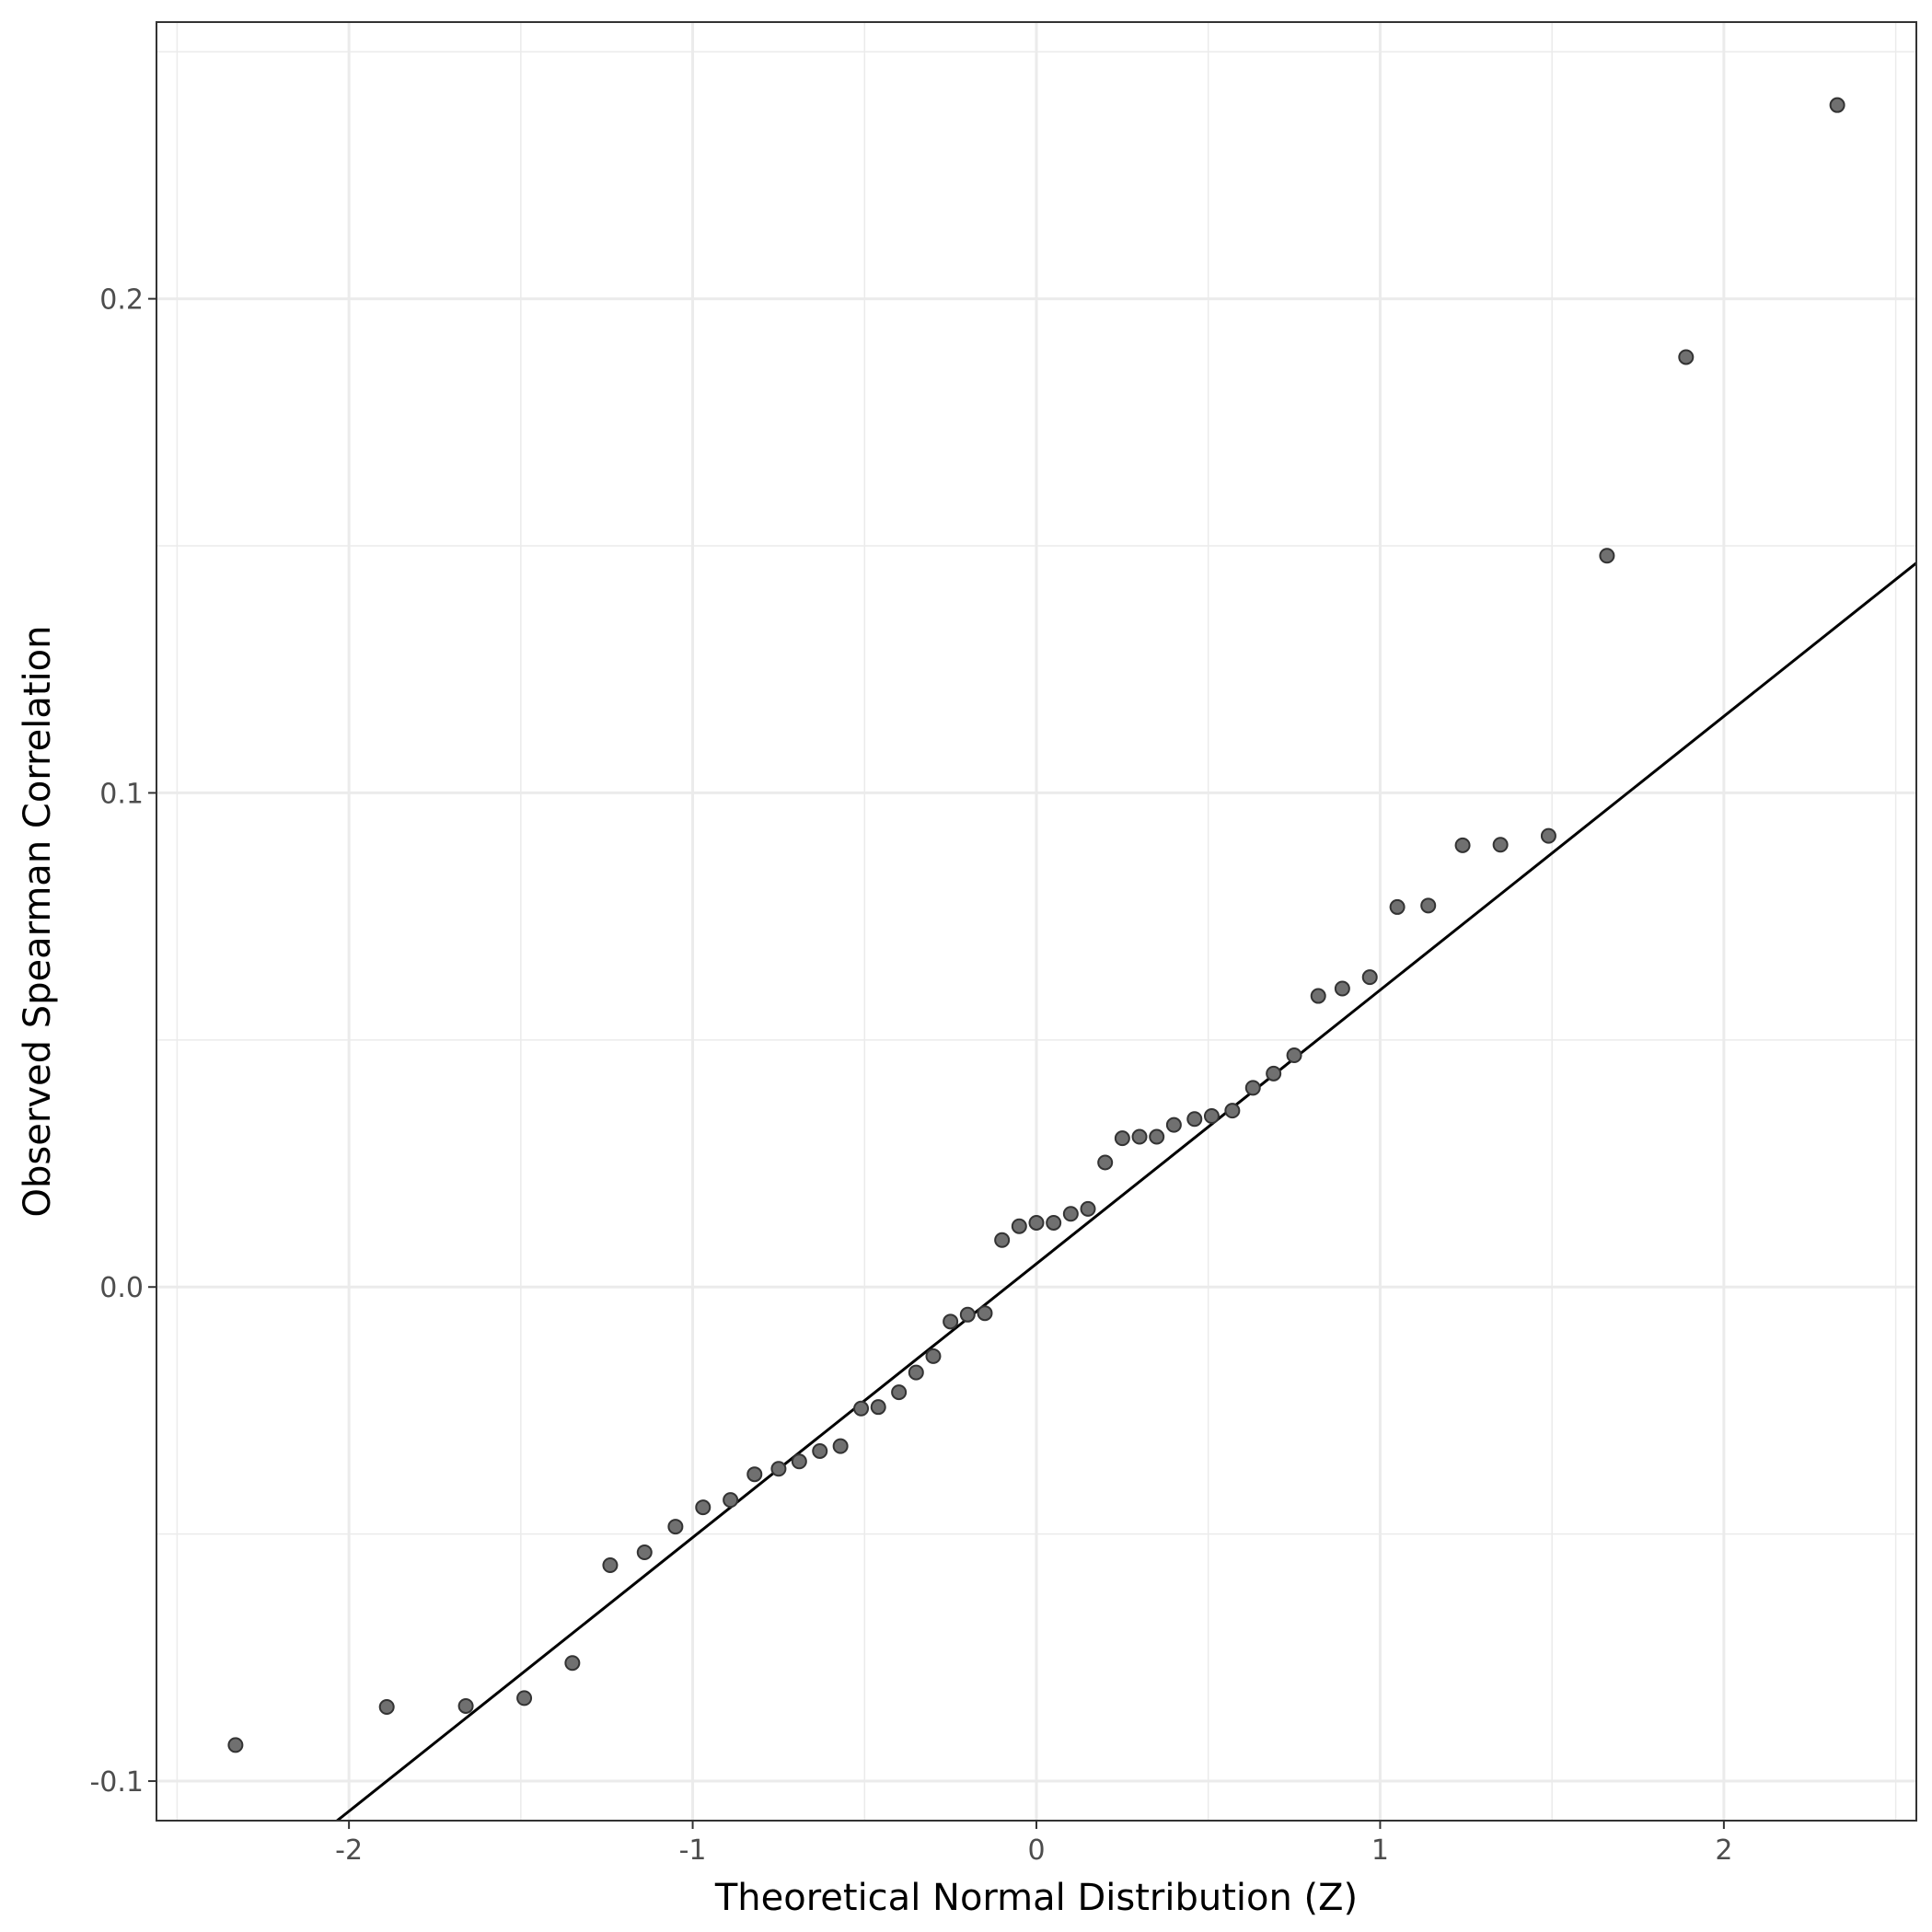 The image size is (1932, 1932). What do you see at coordinates (122, 1041) in the screenshot?
I see `y-axis: -0.1 0.0 0.1 0.2` at bounding box center [122, 1041].